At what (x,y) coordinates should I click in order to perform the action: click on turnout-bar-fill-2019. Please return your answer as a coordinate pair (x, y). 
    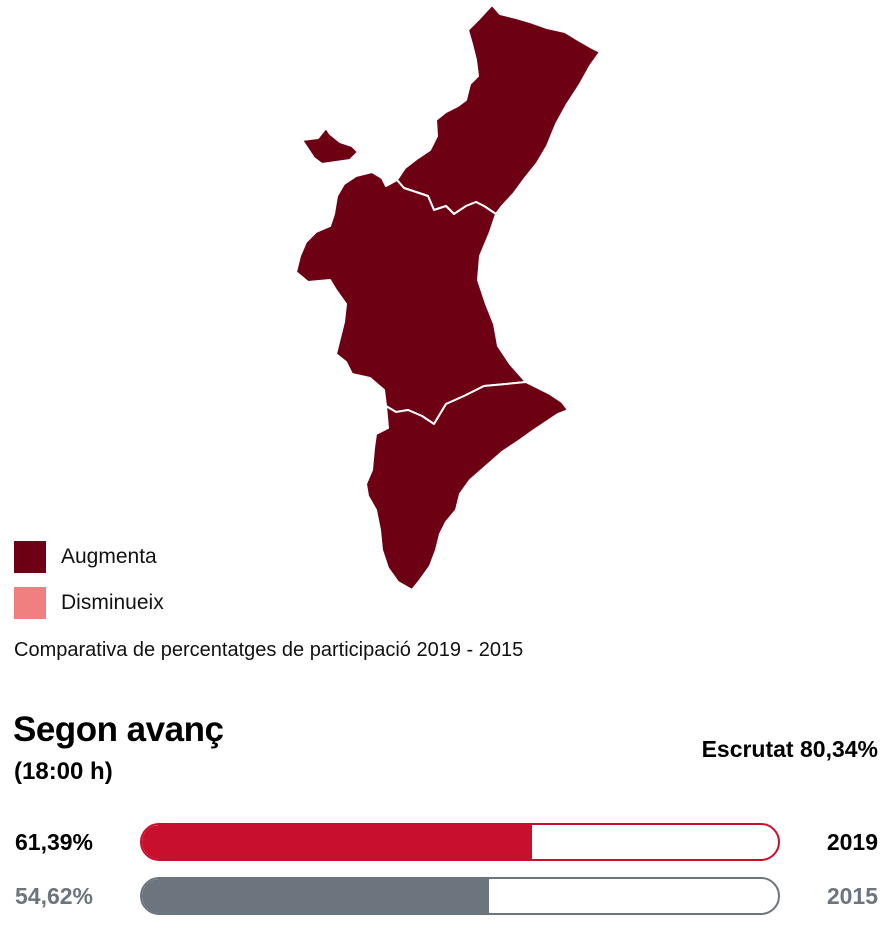
    Looking at the image, I should click on (337, 842).